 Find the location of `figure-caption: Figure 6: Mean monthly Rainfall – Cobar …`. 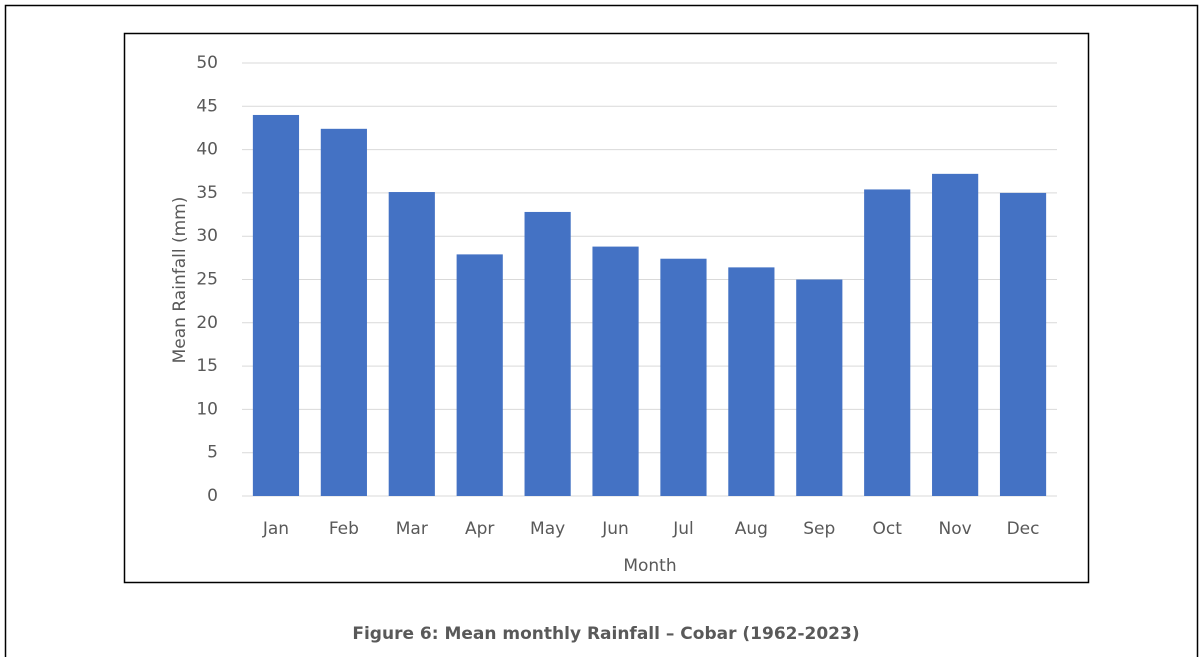

figure-caption: Figure 6: Mean monthly Rainfall – Cobar … is located at coordinates (605, 634).